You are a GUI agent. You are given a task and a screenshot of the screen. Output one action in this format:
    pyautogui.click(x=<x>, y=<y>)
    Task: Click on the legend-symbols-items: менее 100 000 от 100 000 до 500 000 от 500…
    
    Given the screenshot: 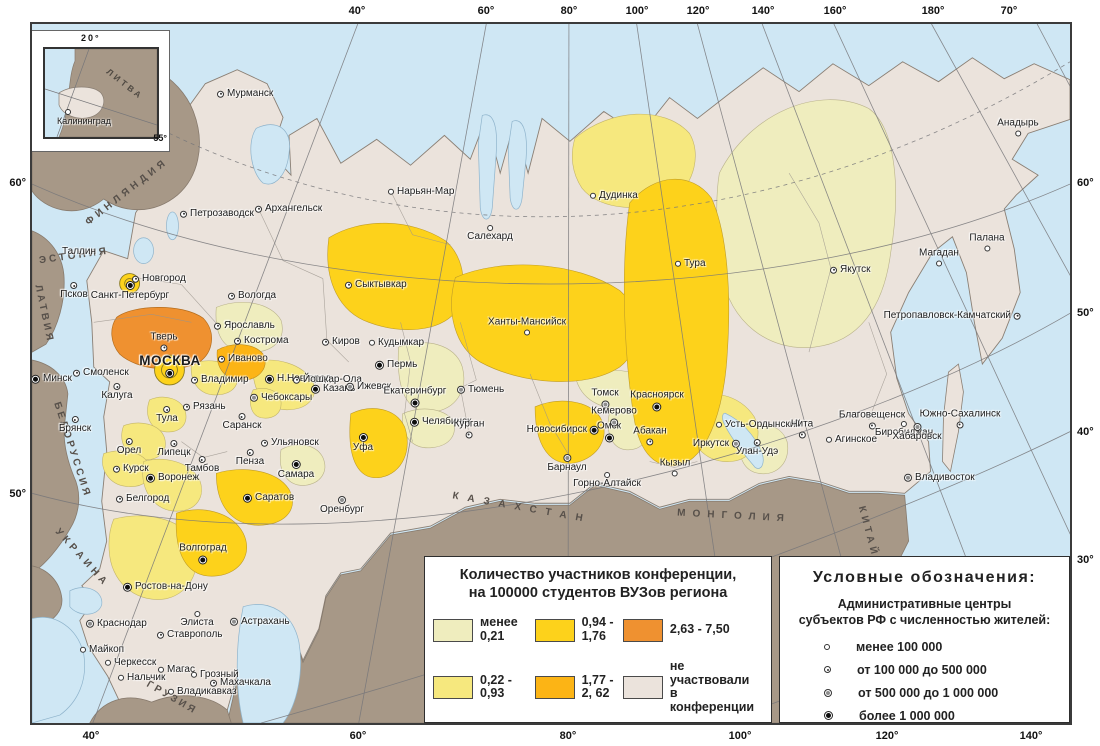 What is the action you would take?
    pyautogui.click(x=924, y=681)
    